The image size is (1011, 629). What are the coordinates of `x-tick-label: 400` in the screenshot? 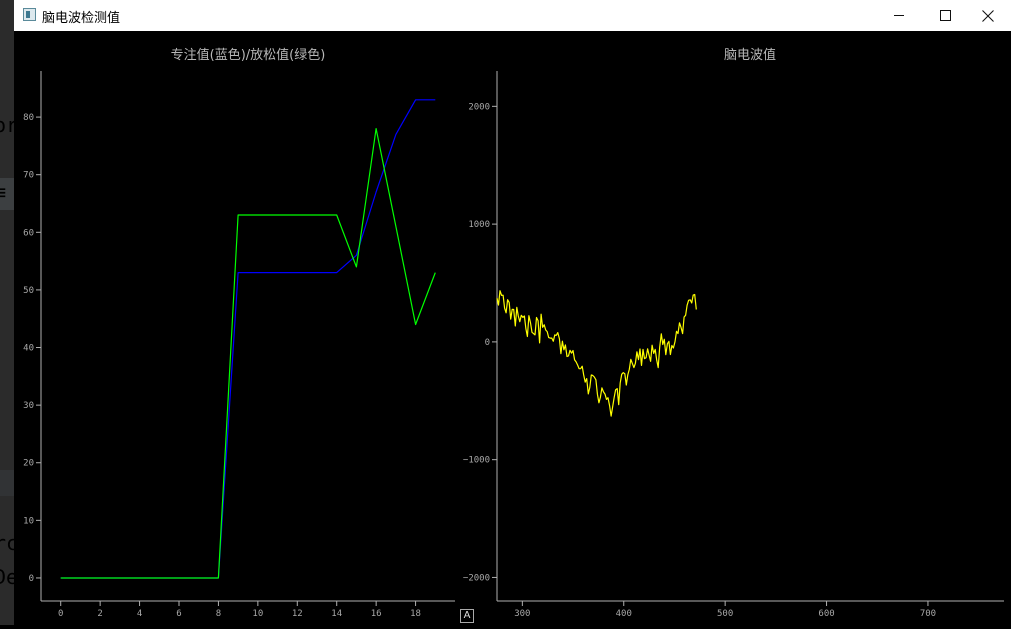 It's located at (624, 614).